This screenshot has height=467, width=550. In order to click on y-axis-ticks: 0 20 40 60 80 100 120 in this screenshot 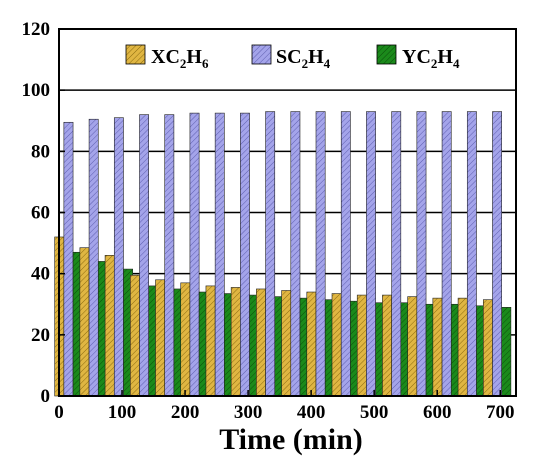, I will do `click(43, 213)`.